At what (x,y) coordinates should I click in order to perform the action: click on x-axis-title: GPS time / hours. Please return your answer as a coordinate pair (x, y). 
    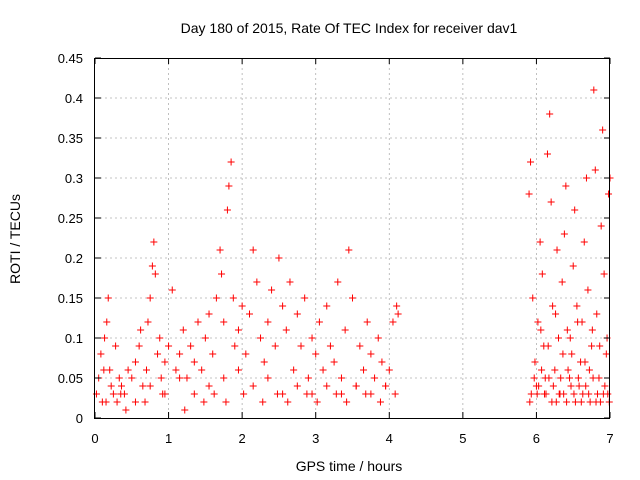
    Looking at the image, I should click on (349, 466).